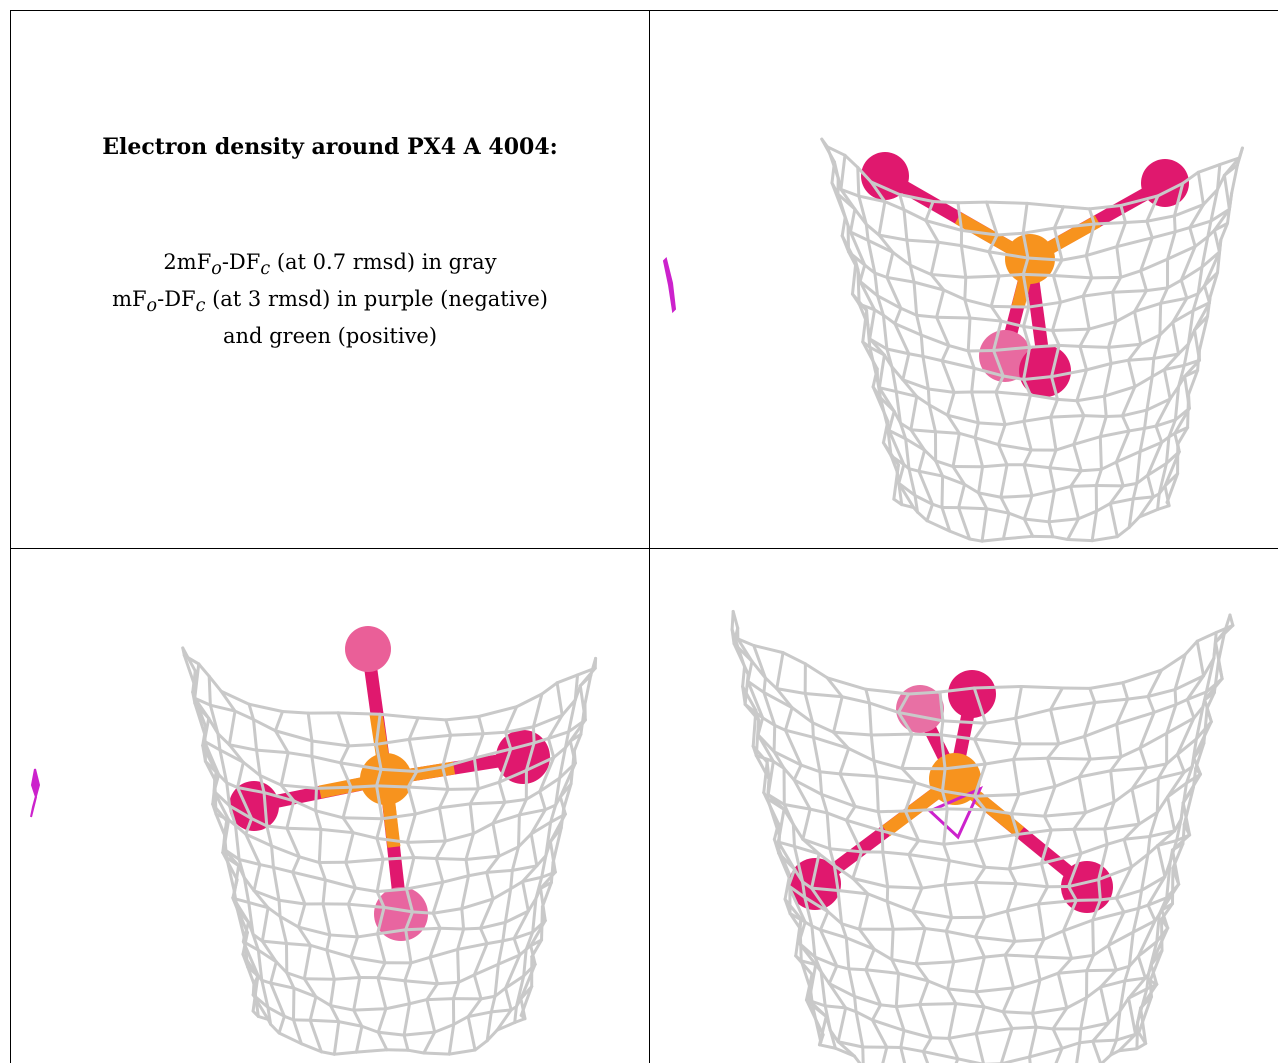 The height and width of the screenshot is (1063, 1278). What do you see at coordinates (330, 302) in the screenshot?
I see `legend-line-mfo: mFo-DFc (at 3 rmsd) in purple (negative)` at bounding box center [330, 302].